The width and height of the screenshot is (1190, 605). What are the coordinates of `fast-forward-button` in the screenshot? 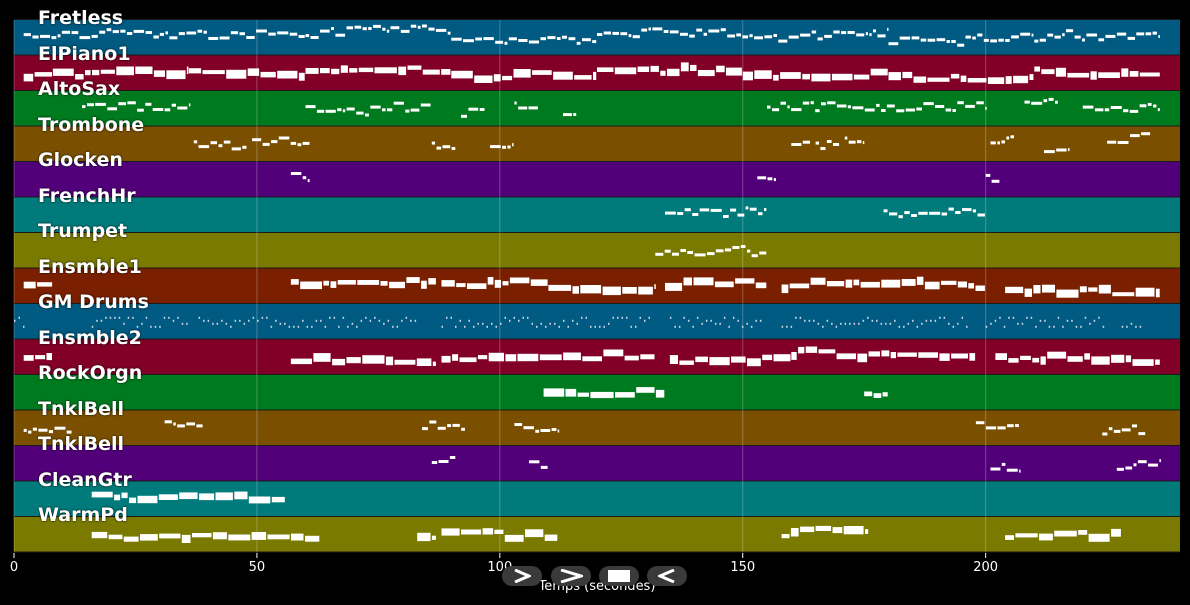 It's located at (571, 576).